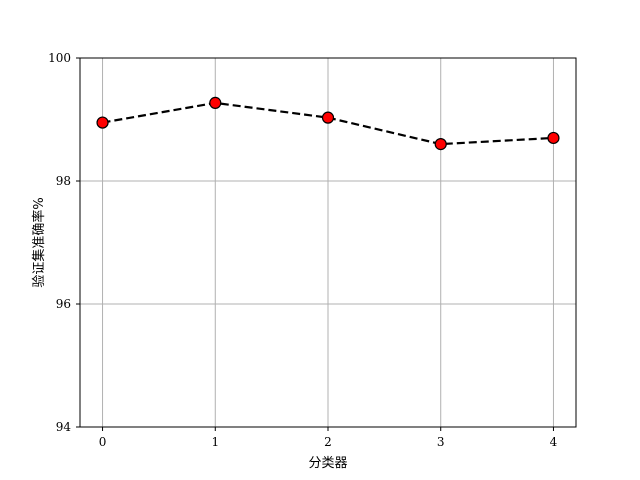  What do you see at coordinates (59, 58) in the screenshot?
I see `y-tick-label: 100` at bounding box center [59, 58].